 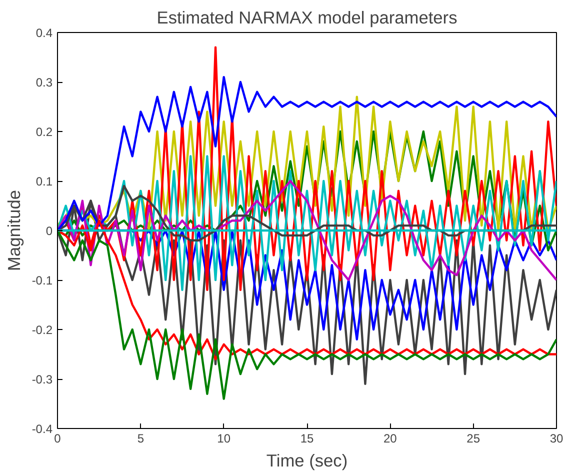 What do you see at coordinates (557, 439) in the screenshot?
I see `x-tick-label: 30` at bounding box center [557, 439].